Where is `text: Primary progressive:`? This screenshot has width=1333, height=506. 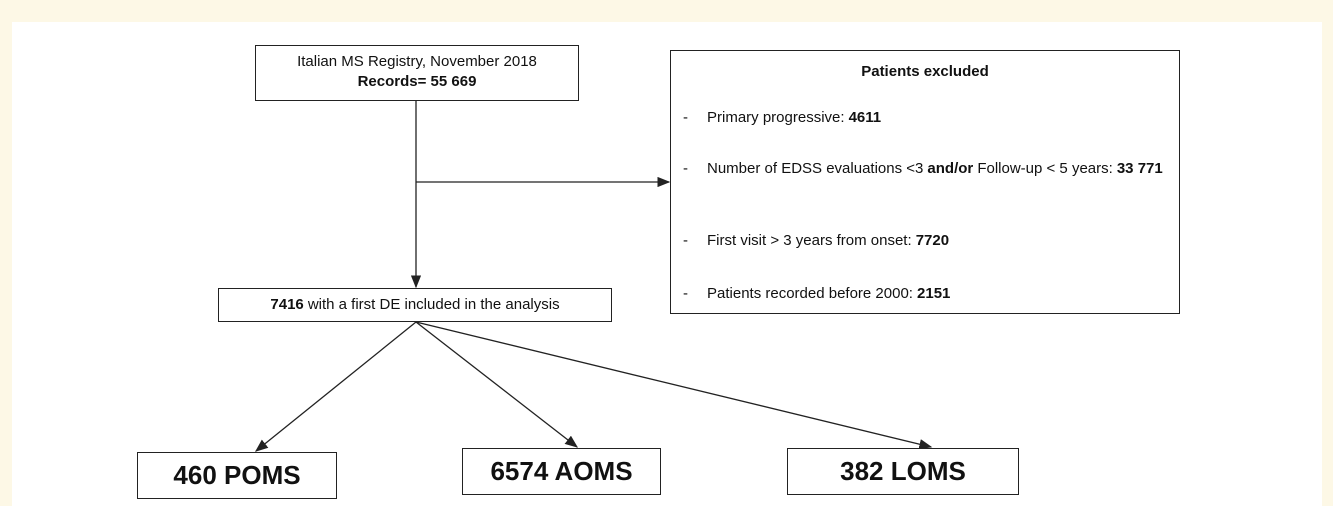 text: Primary progressive: is located at coordinates (776, 117).